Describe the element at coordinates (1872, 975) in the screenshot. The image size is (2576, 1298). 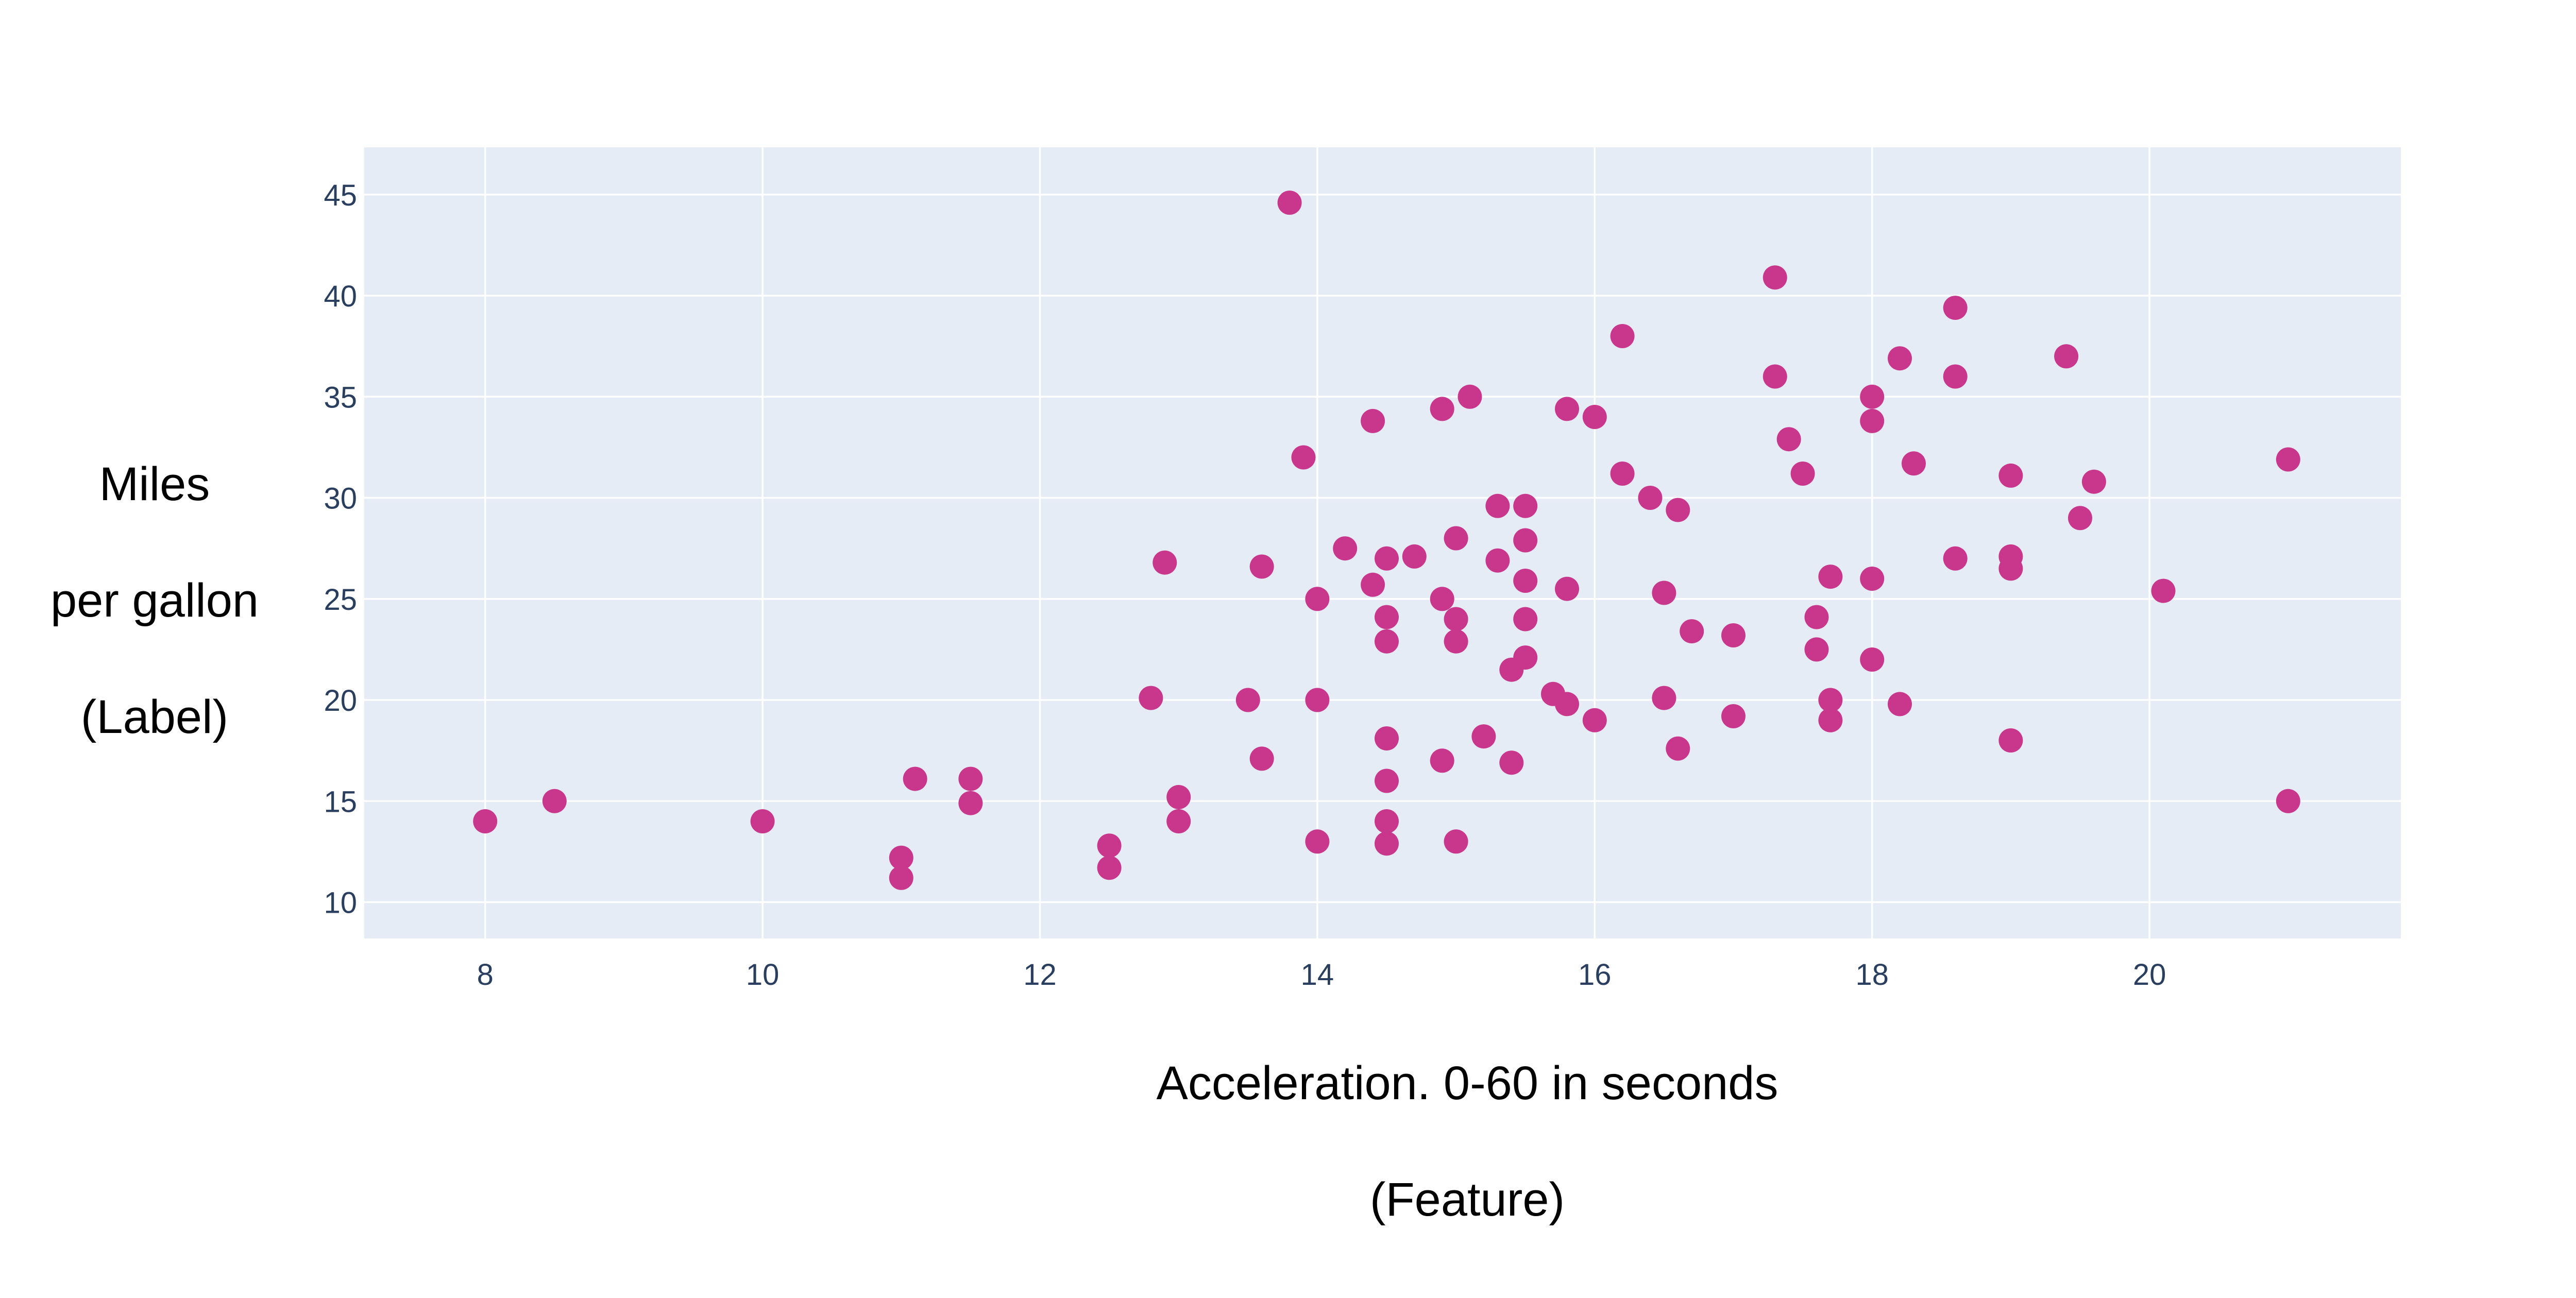
I see `x-tick-label: 18` at that location.